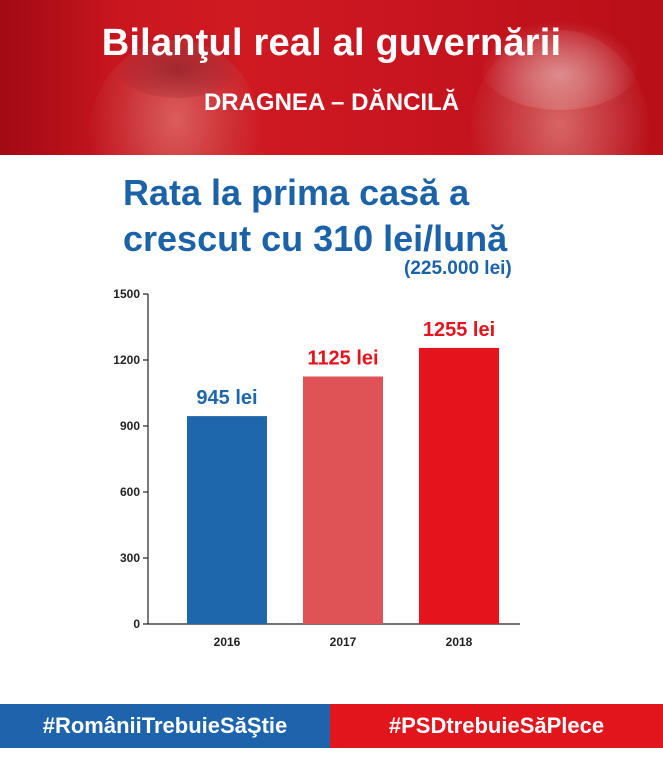 The height and width of the screenshot is (770, 663). Describe the element at coordinates (130, 492) in the screenshot. I see `y-tick-label: 600` at that location.